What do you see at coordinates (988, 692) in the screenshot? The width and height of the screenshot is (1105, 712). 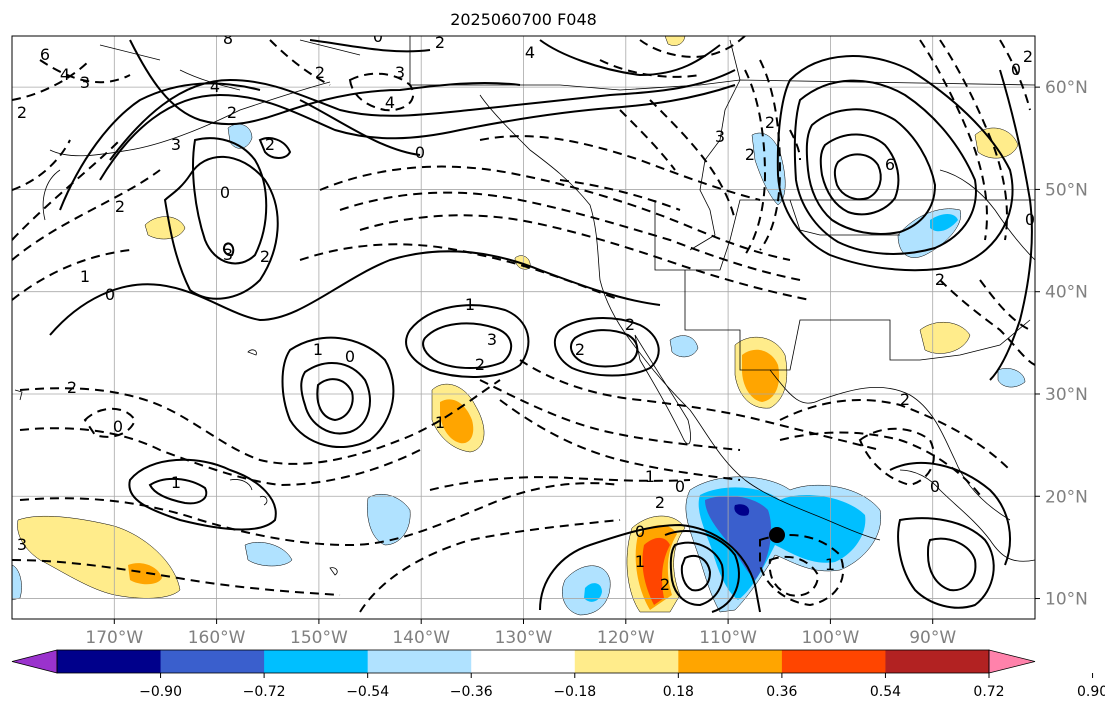 I see `colorbar-tick-label: 0.72` at bounding box center [988, 692].